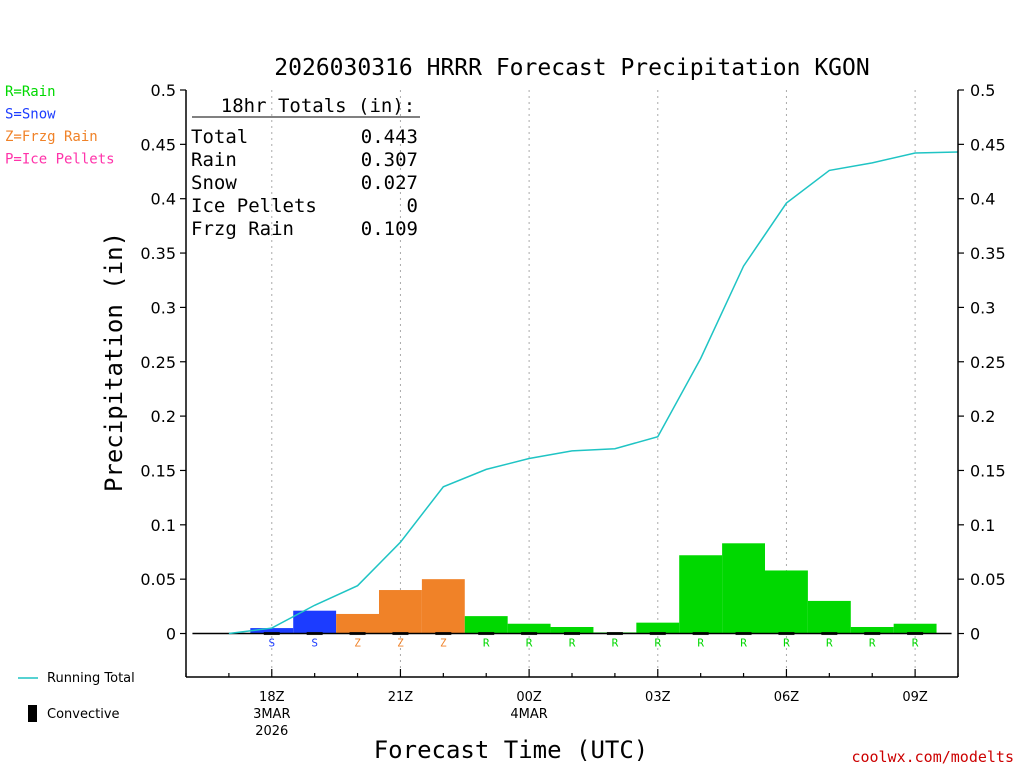 This screenshot has height=768, width=1024. I want to click on totals-header: 18hr Totals (in):, so click(318, 106).